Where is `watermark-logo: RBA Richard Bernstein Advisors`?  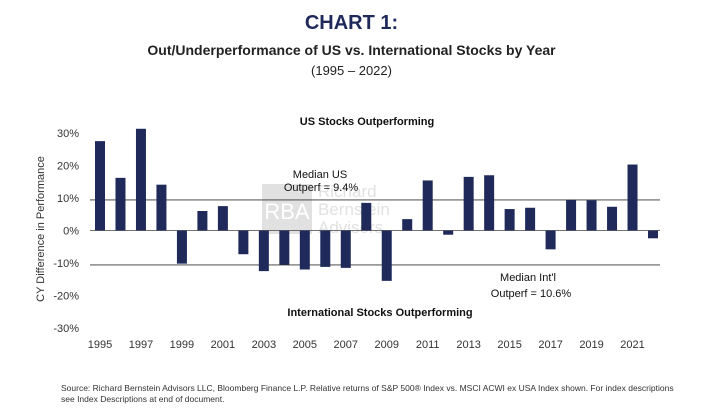 watermark-logo: RBA Richard Bernstein Advisors is located at coordinates (326, 209).